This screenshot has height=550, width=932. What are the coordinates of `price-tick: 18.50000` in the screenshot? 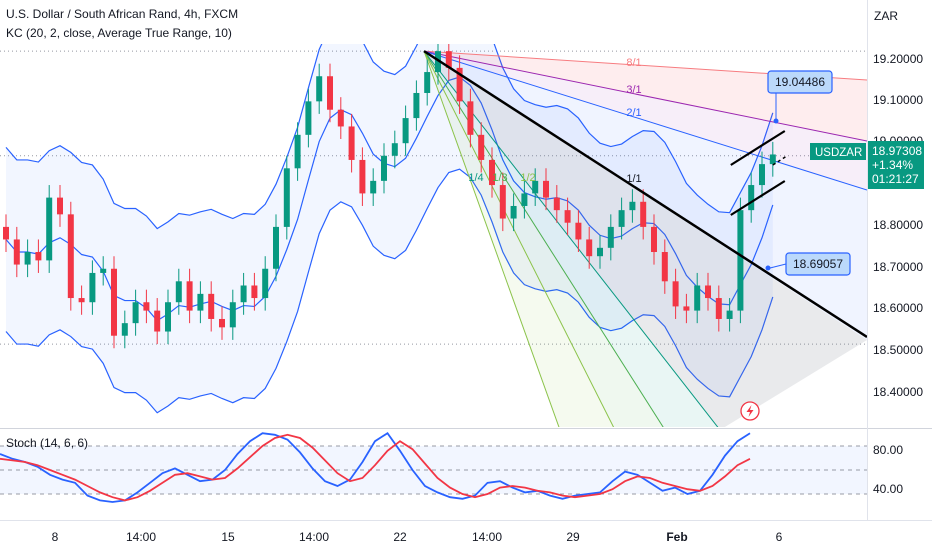 It's located at (898, 350).